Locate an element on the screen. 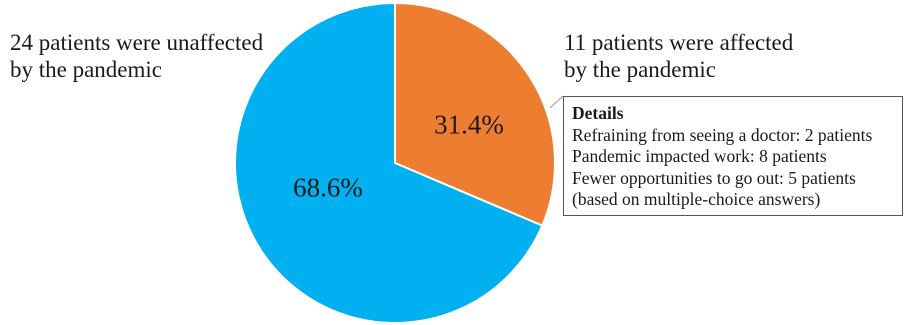  details-title: Details is located at coordinates (598, 113).